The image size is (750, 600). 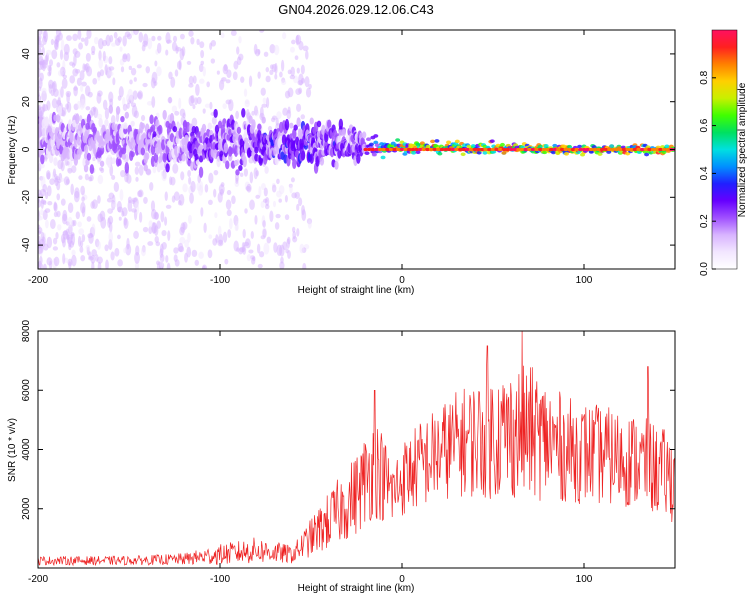 What do you see at coordinates (402, 579) in the screenshot?
I see `snr-x-tick-label: 0` at bounding box center [402, 579].